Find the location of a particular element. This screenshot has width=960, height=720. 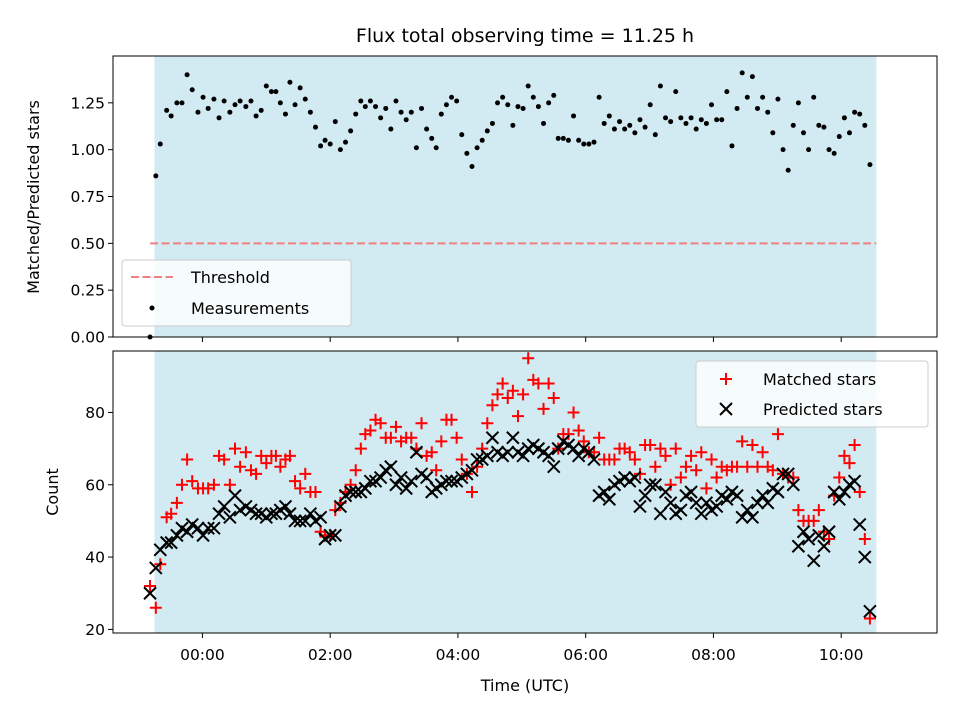

legend-predicted-label: Predicted stars is located at coordinates (823, 409).